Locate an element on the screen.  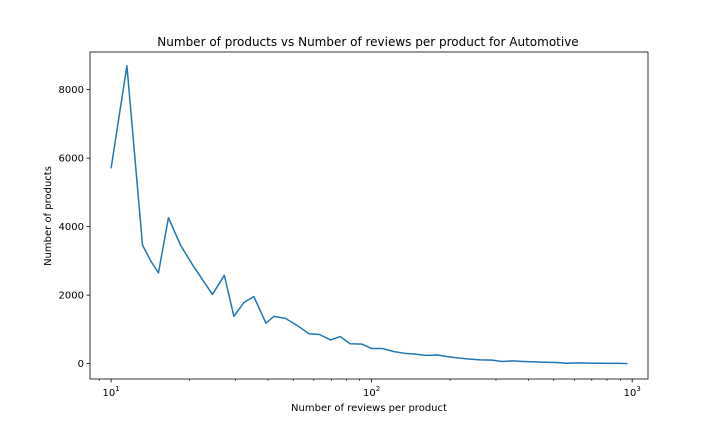
x-tick-label-2: 10³ is located at coordinates (632, 392).